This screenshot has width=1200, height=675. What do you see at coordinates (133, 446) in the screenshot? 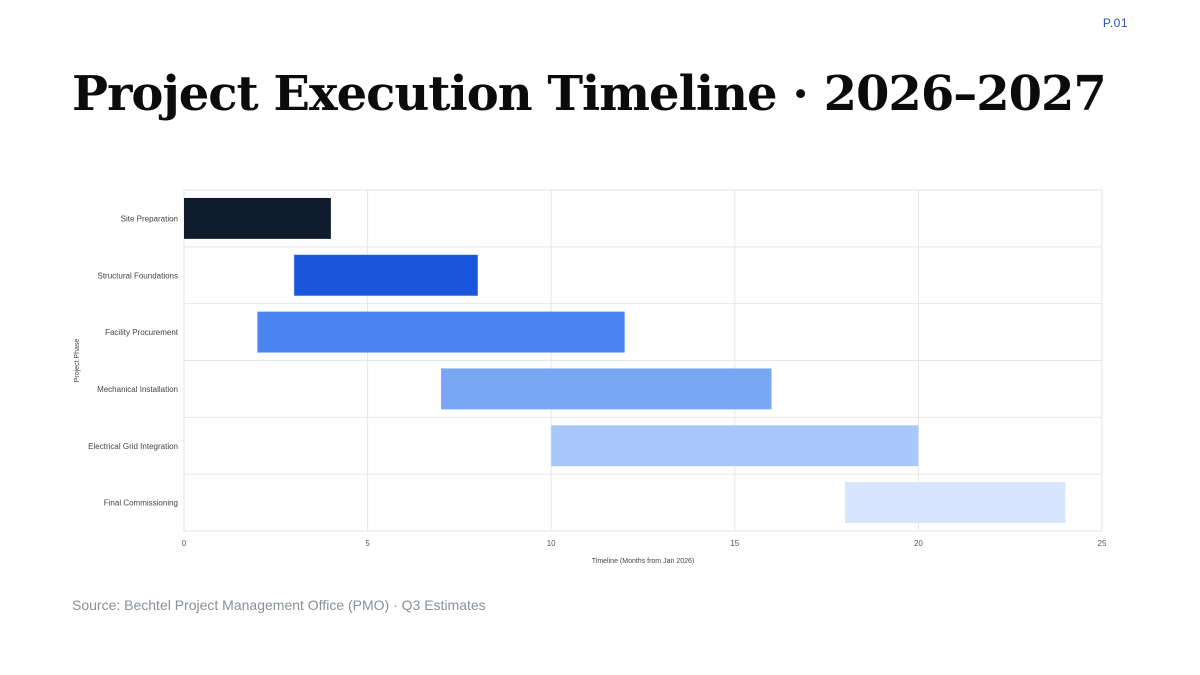
I see `y-tick-label: Electrical Grid Integration` at bounding box center [133, 446].